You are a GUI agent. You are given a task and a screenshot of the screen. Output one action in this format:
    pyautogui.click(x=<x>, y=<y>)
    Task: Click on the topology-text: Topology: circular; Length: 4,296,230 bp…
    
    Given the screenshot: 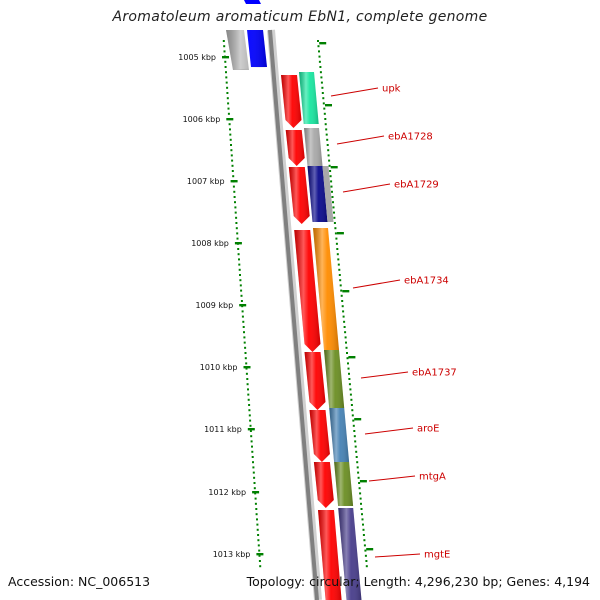 What is the action you would take?
    pyautogui.click(x=418, y=581)
    